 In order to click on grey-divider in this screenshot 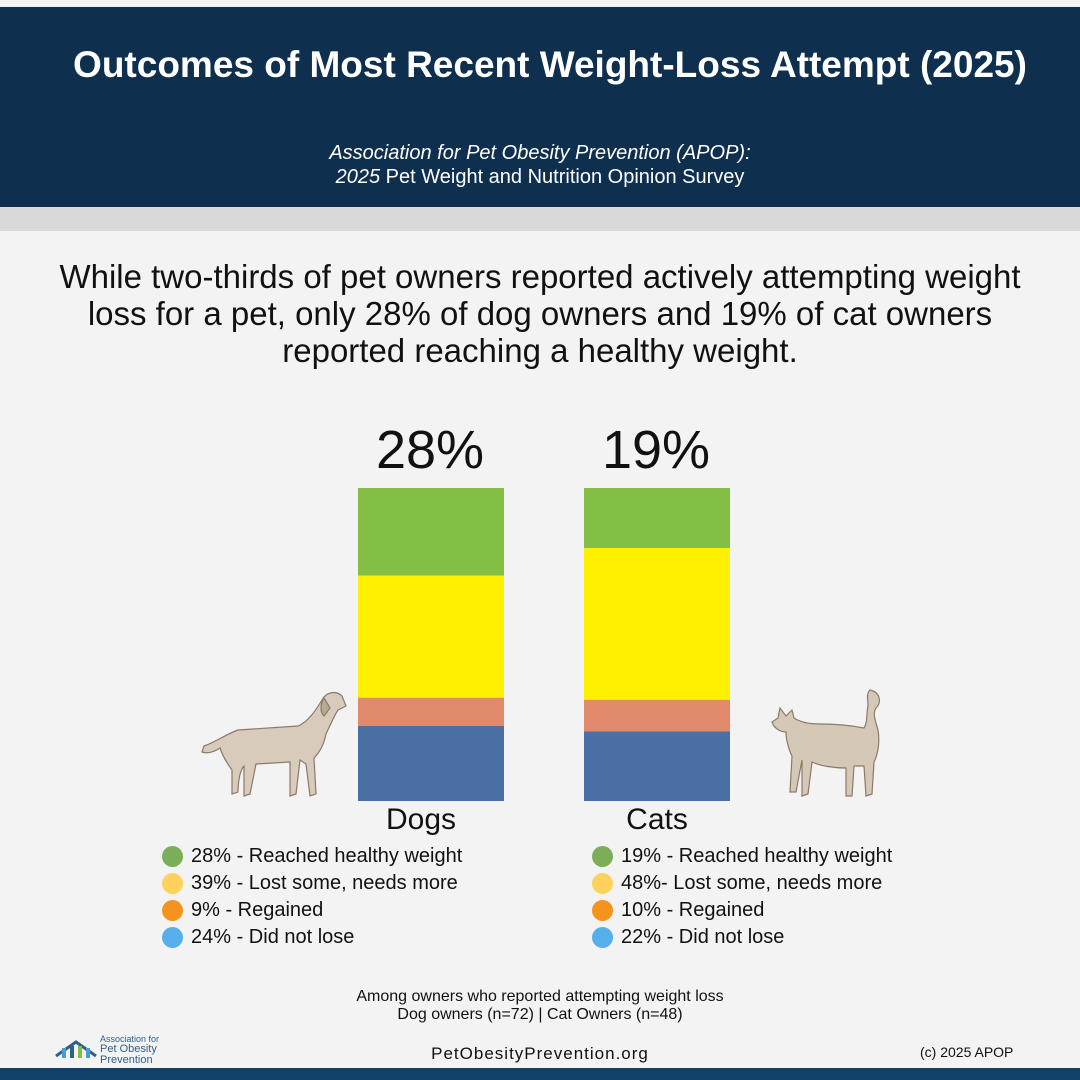, I will do `click(540, 219)`.